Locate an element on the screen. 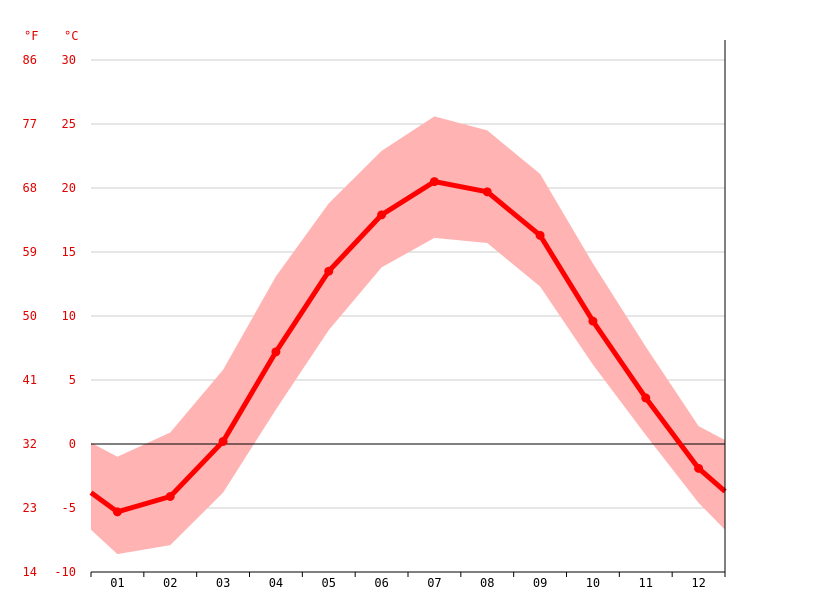 The height and width of the screenshot is (611, 815). y-tick-c-label: 25 is located at coordinates (69, 124).